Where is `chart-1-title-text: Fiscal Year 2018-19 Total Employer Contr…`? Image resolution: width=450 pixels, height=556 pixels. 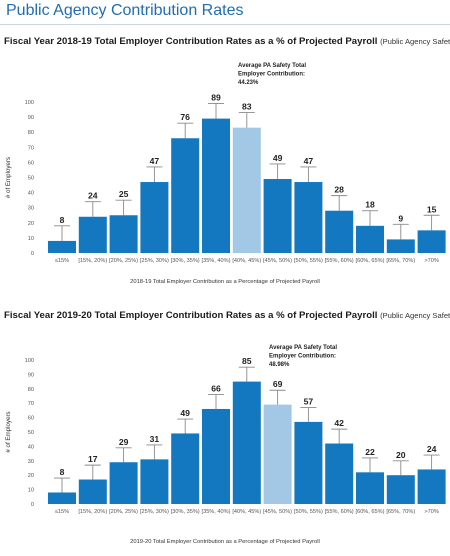
chart-1-title-text: Fiscal Year 2018-19 Total Employer Contr… is located at coordinates (191, 41).